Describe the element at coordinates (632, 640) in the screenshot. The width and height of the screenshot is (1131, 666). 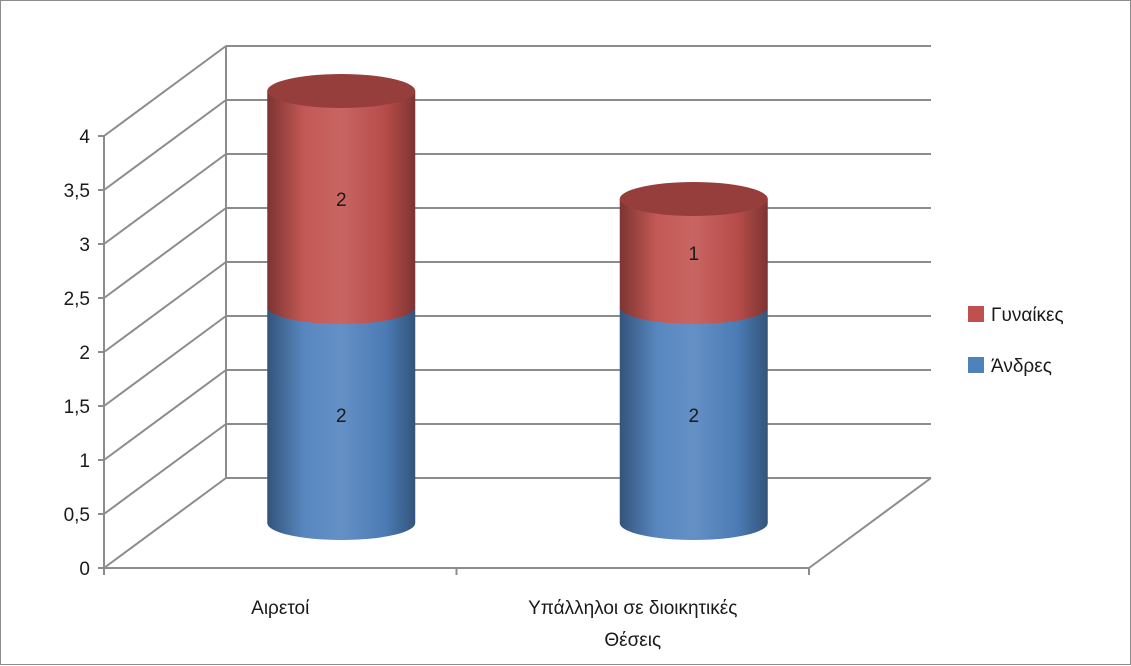
I see `x-category-label: Θέσεις` at that location.